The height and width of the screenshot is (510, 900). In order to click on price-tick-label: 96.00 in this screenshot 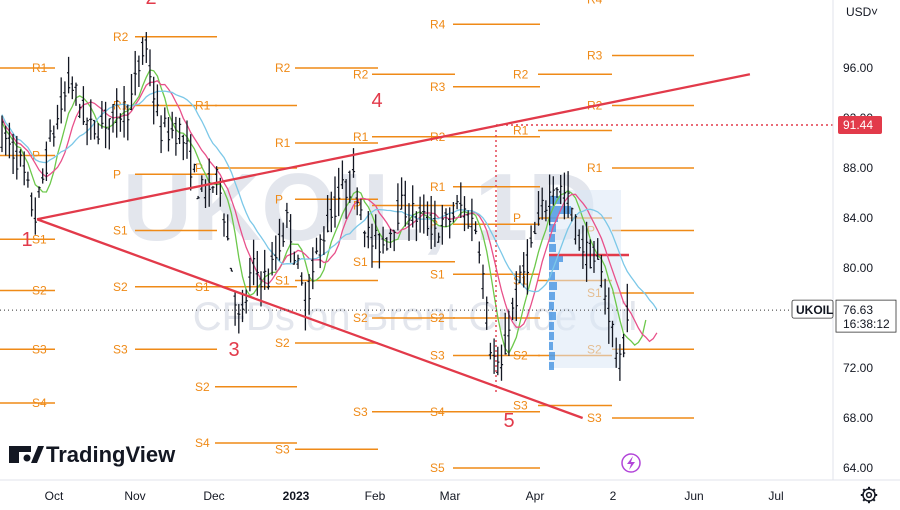, I will do `click(858, 68)`.